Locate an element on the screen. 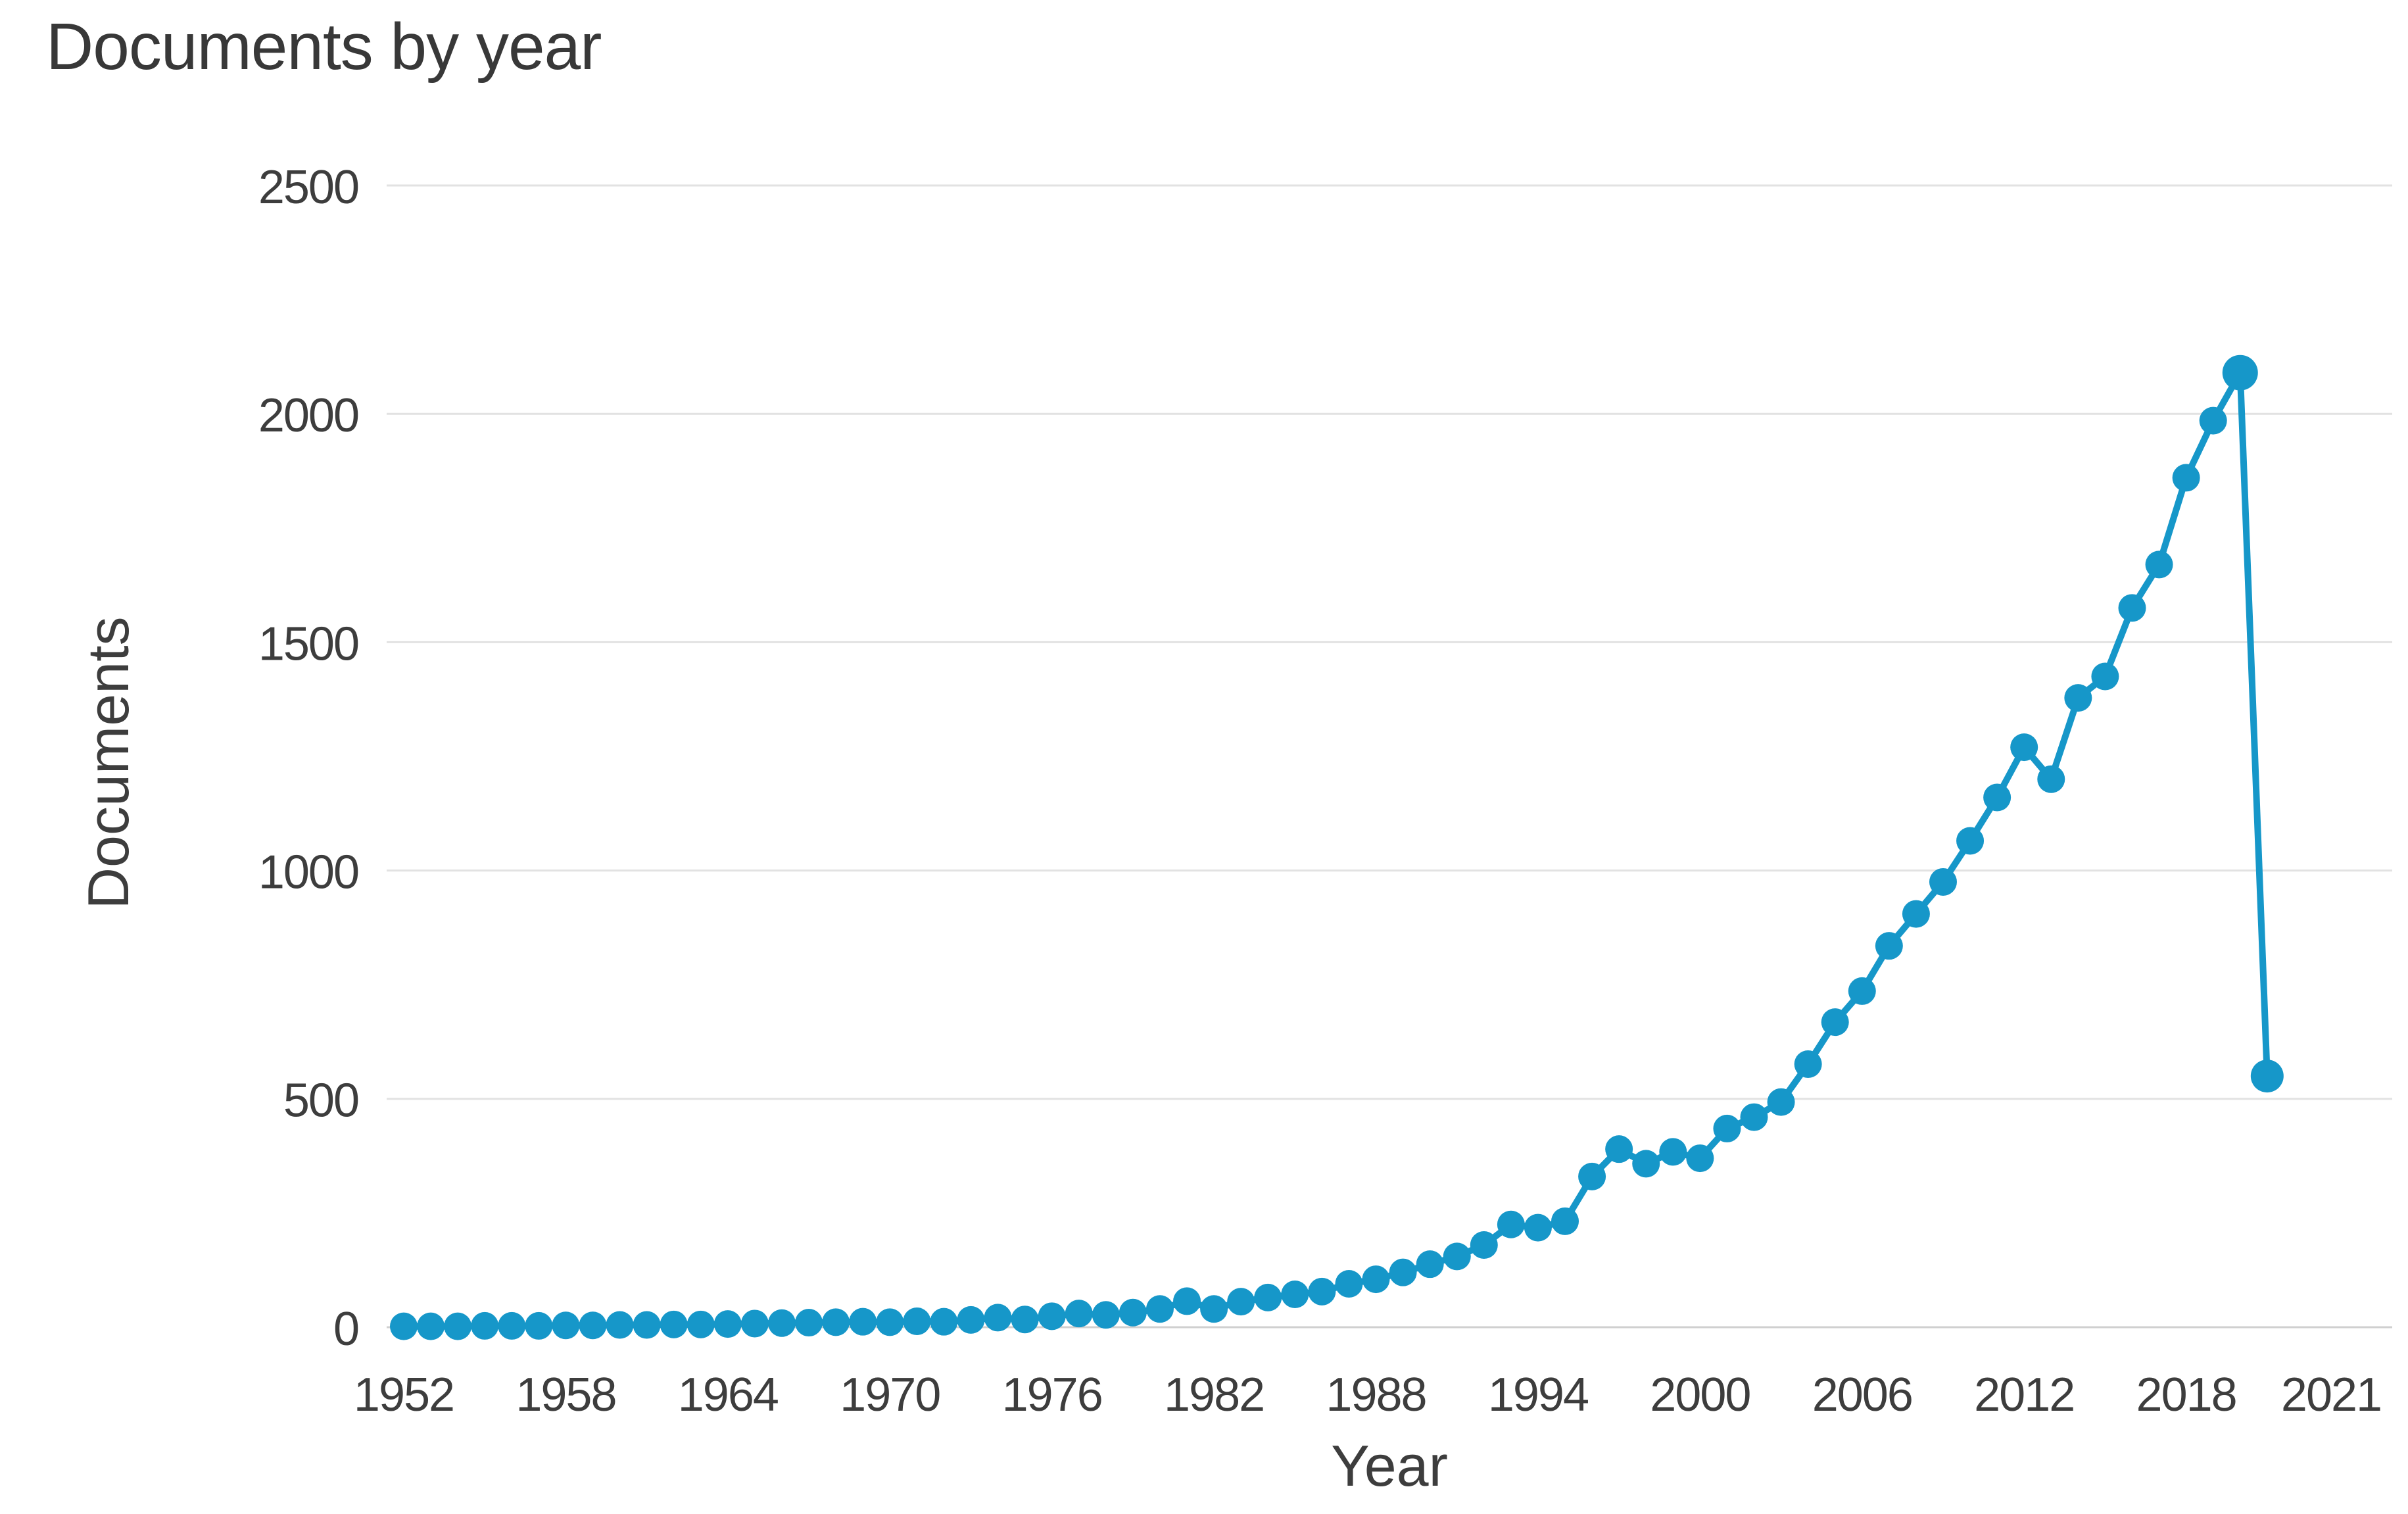  y-tick-label: 2500 is located at coordinates (308, 187).